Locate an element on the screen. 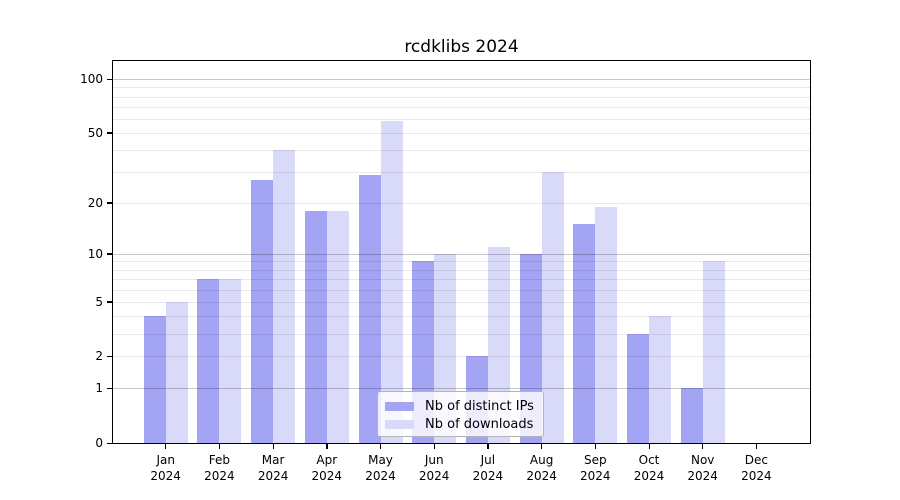 The image size is (900, 500). legend-item-downloads: Nb of downloads is located at coordinates (459, 424).